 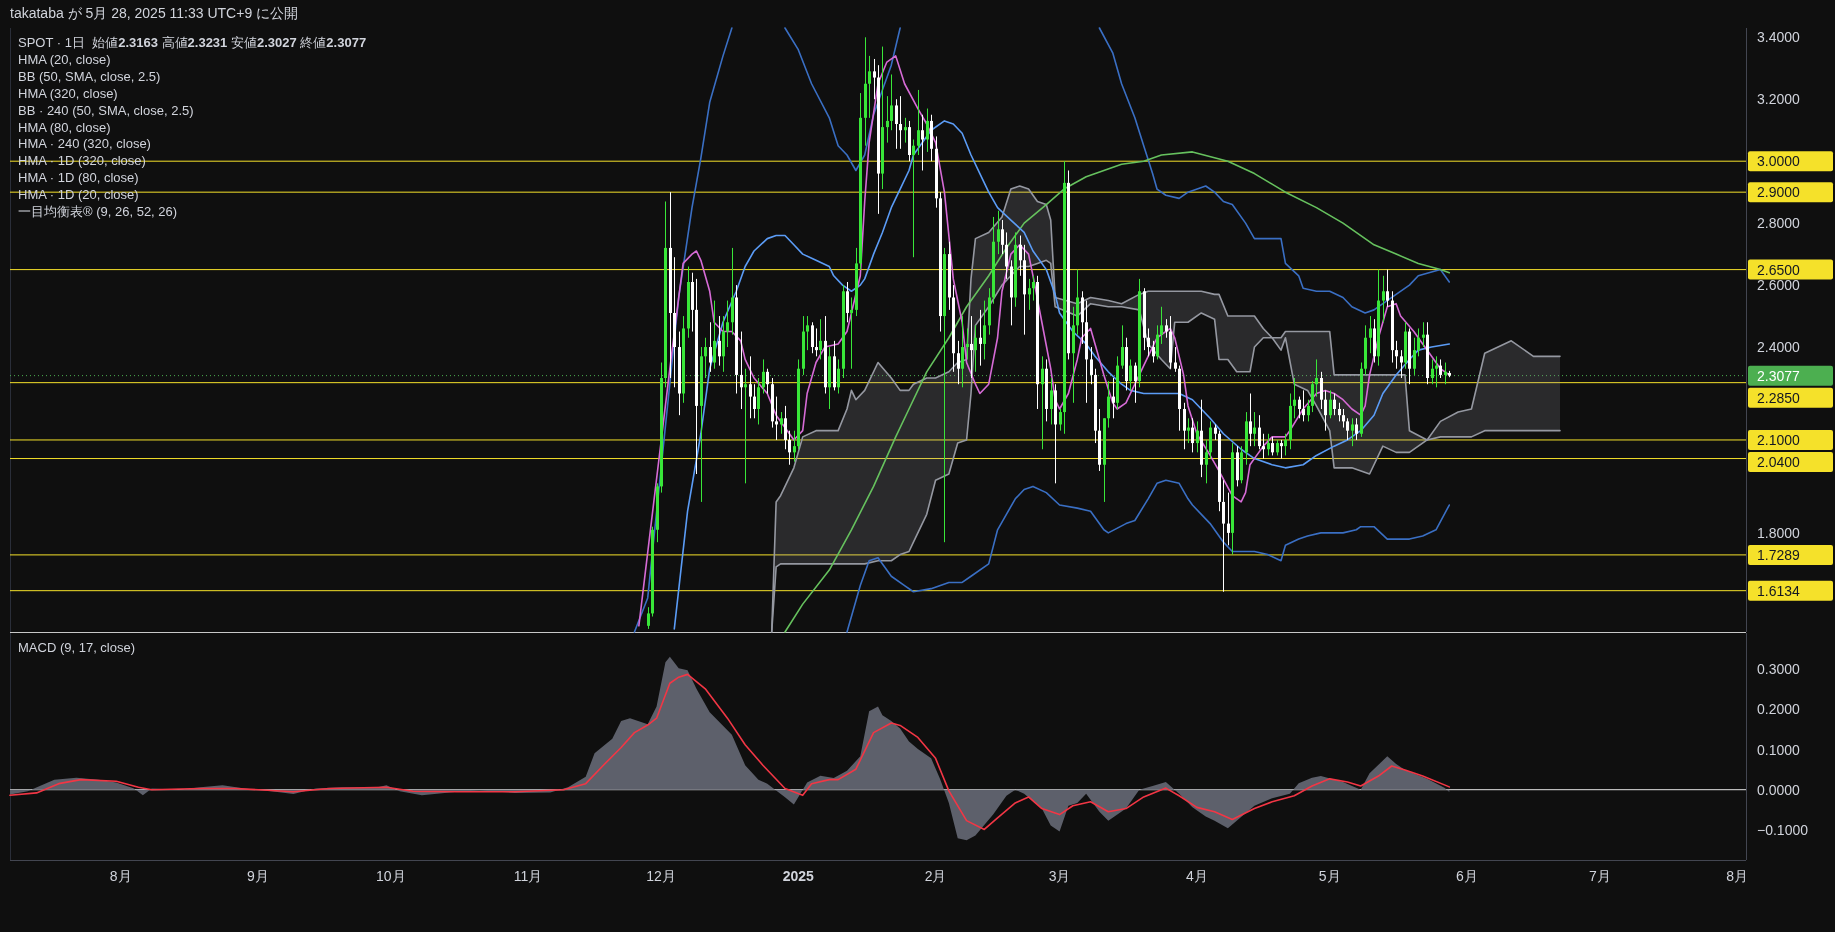 What do you see at coordinates (1196, 876) in the screenshot?
I see `x-tick-label: 4月` at bounding box center [1196, 876].